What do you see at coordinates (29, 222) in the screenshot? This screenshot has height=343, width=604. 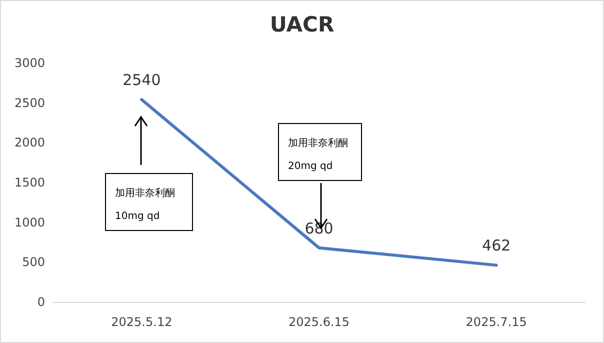 I see `y-tick-label: 1000` at bounding box center [29, 222].